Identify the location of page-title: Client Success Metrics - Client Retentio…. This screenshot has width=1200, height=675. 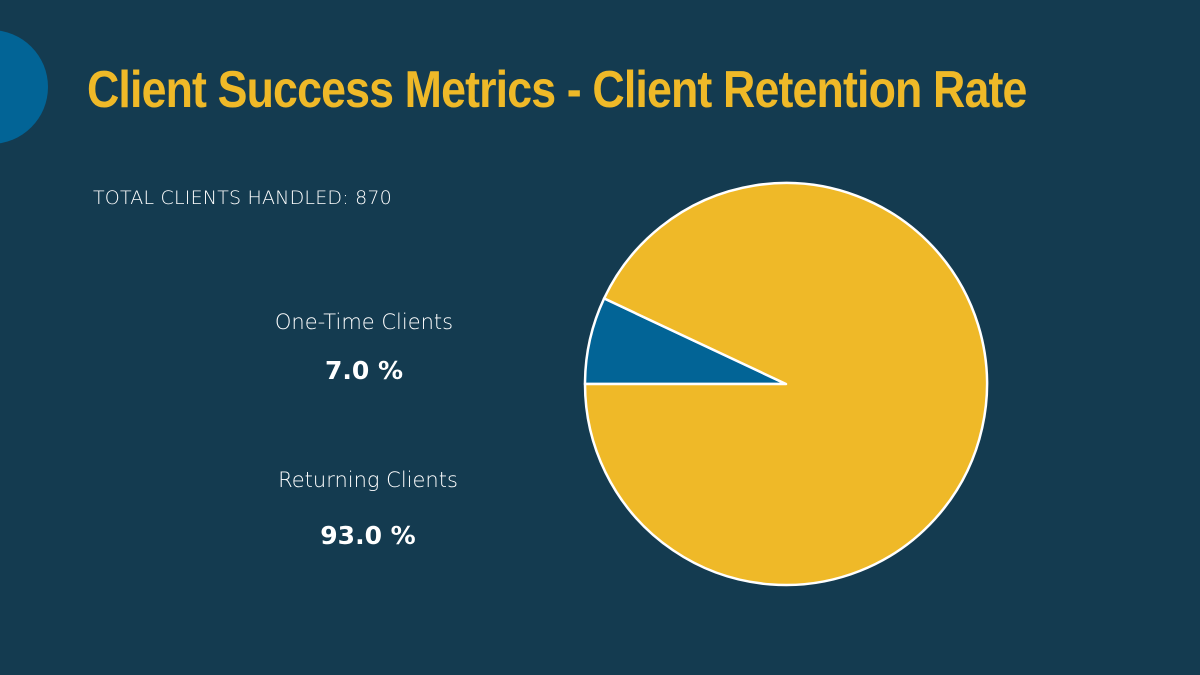
(557, 90).